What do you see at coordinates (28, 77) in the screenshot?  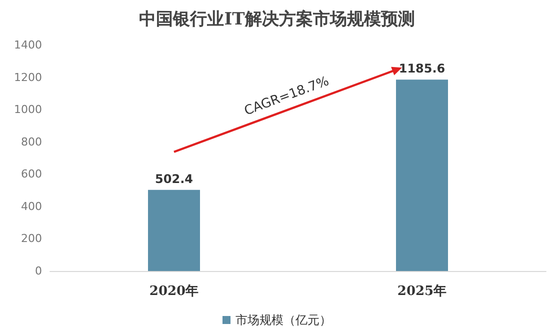 I see `y-tick-label: 1200` at bounding box center [28, 77].